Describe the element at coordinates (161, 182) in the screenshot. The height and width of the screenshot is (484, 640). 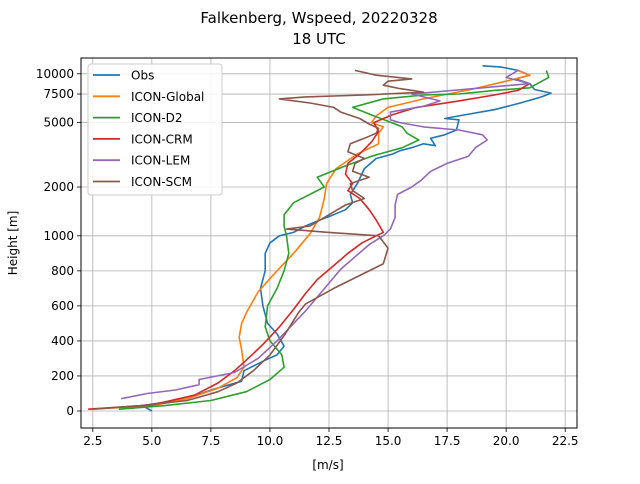
I see `legend-label: ICON-SCM` at that location.